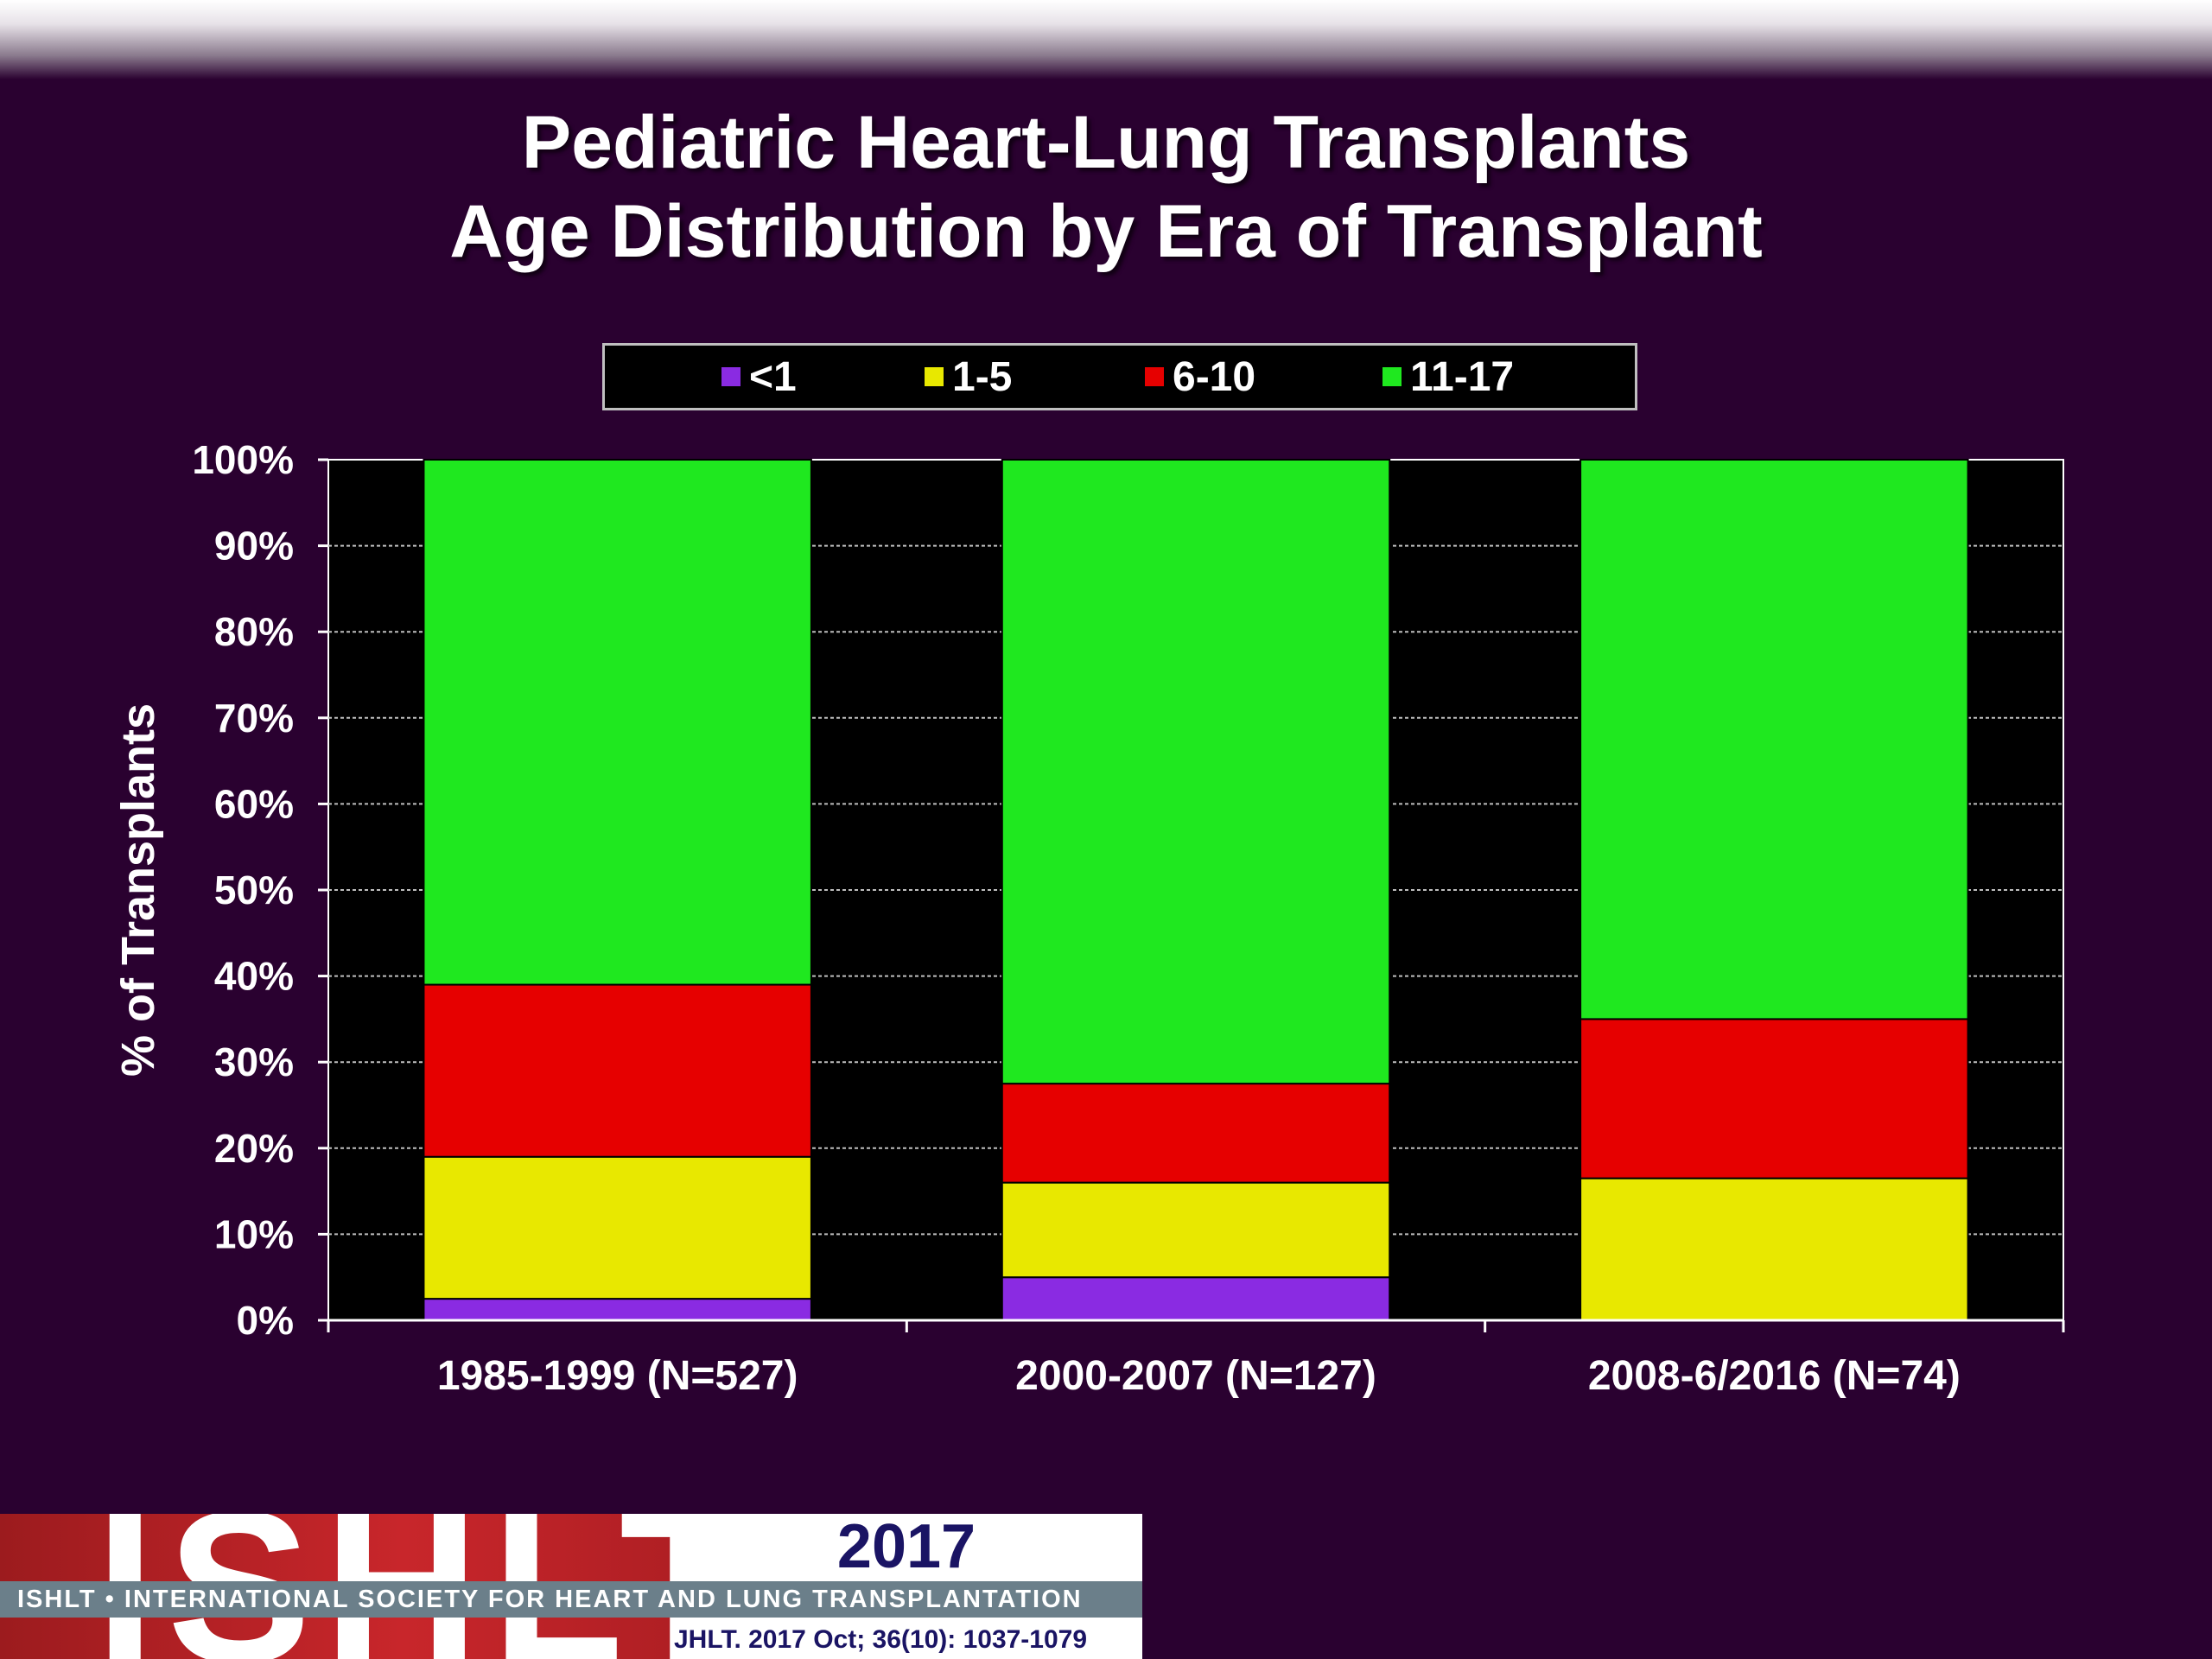  What do you see at coordinates (773, 376) in the screenshot?
I see `legend-label-lt1: <1` at bounding box center [773, 376].